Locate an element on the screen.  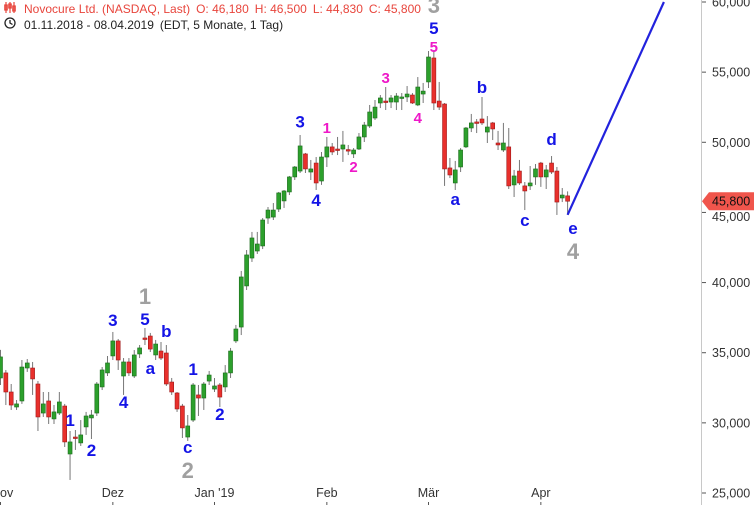
date-range: 01.11.2018 - 08.04.2019 is located at coordinates (89, 25).